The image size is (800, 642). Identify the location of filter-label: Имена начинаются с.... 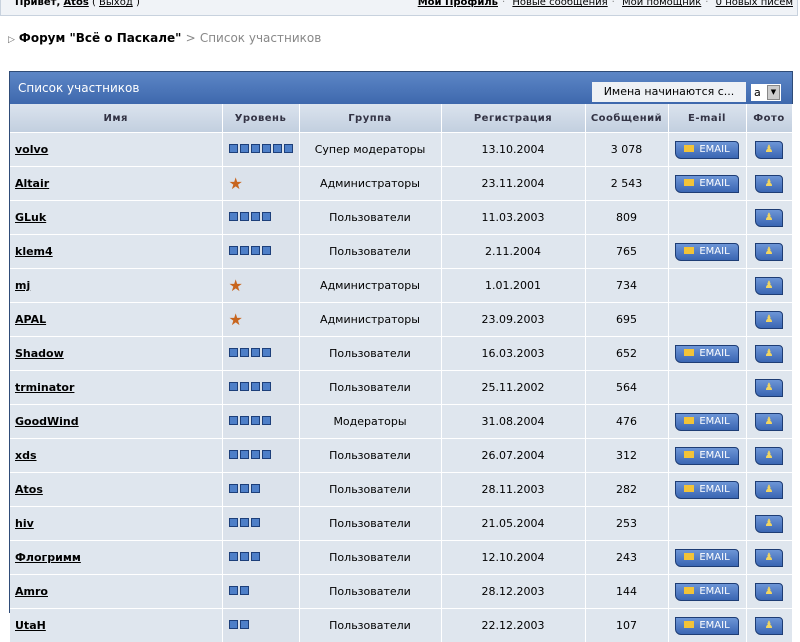
(669, 92).